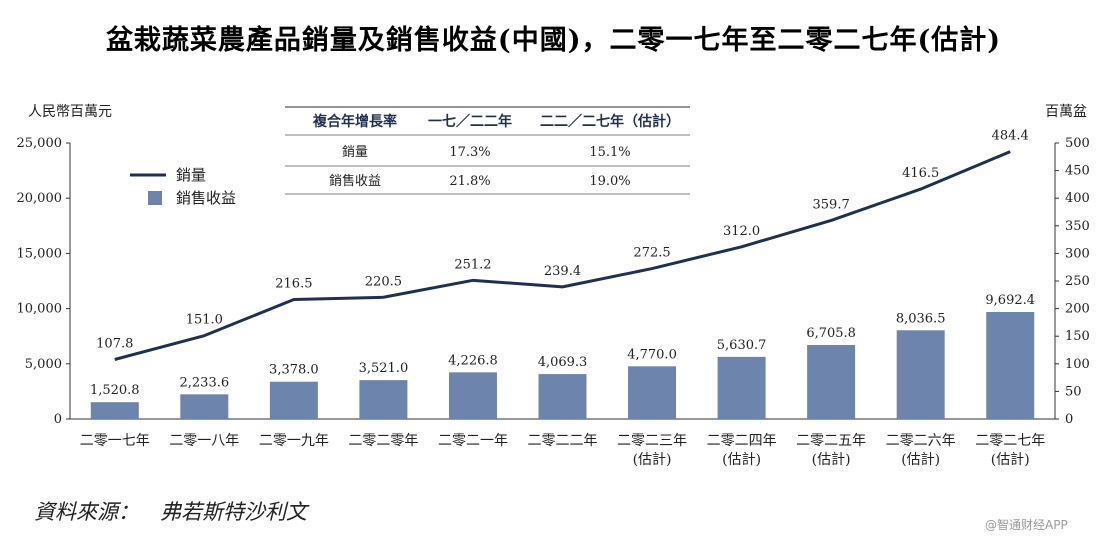  What do you see at coordinates (1010, 441) in the screenshot?
I see `category-label: 二零二七年` at bounding box center [1010, 441].